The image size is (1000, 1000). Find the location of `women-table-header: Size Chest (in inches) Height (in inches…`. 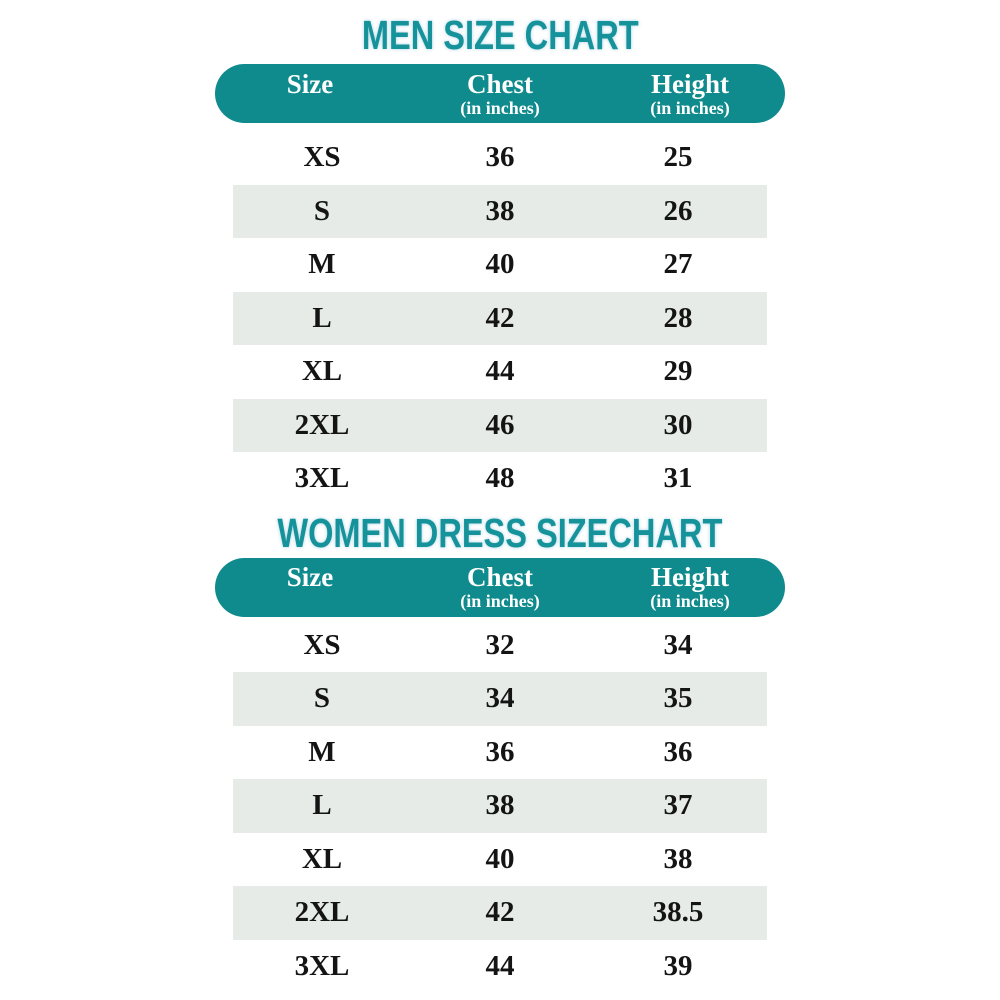

women-table-header: Size Chest (in inches) Height (in inches… is located at coordinates (500, 587).